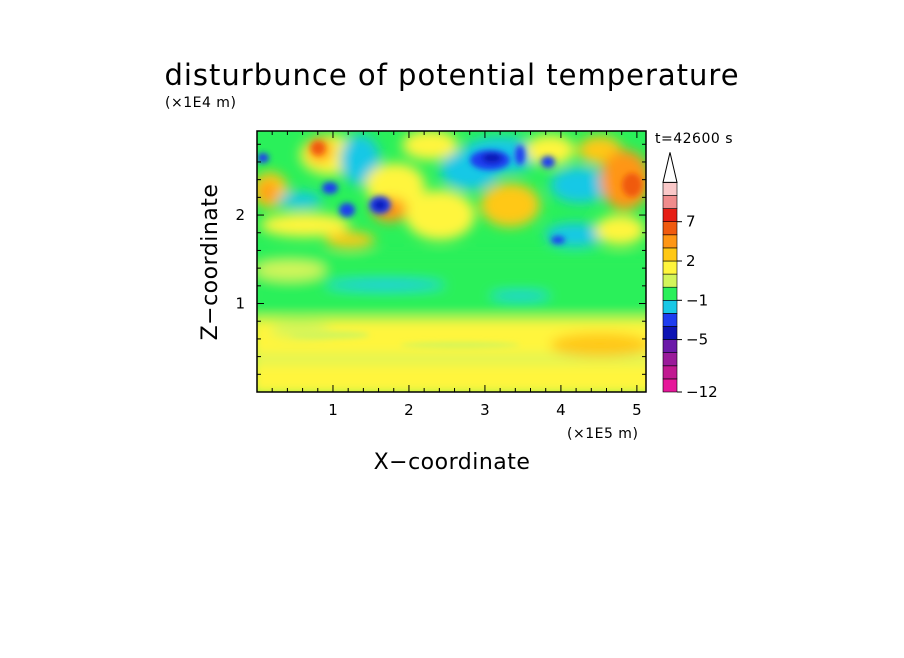 The width and height of the screenshot is (904, 658). What do you see at coordinates (691, 261) in the screenshot?
I see `colorbar-tick-label: 2` at bounding box center [691, 261].